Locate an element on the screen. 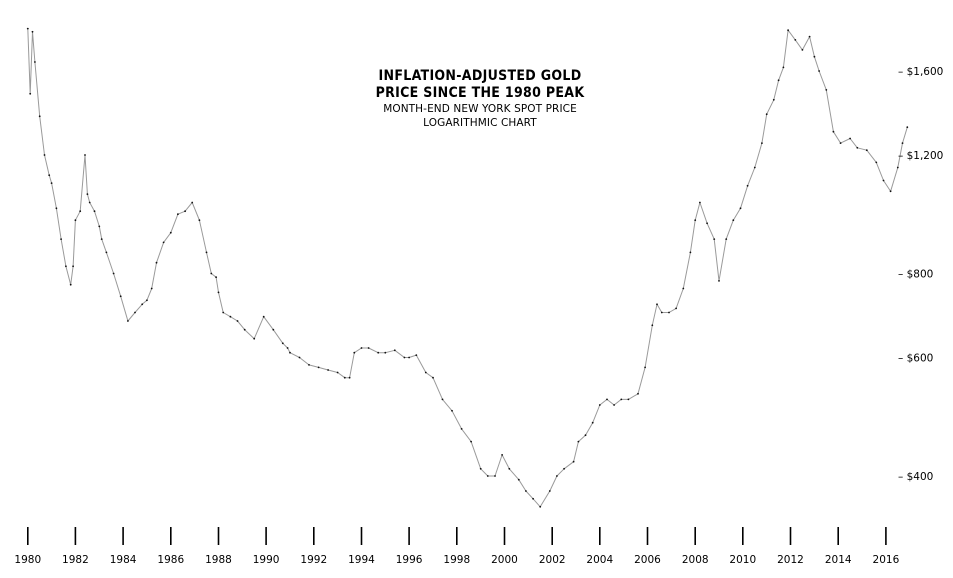 This screenshot has height=578, width=953. x-tick-label: 1984 is located at coordinates (123, 560).